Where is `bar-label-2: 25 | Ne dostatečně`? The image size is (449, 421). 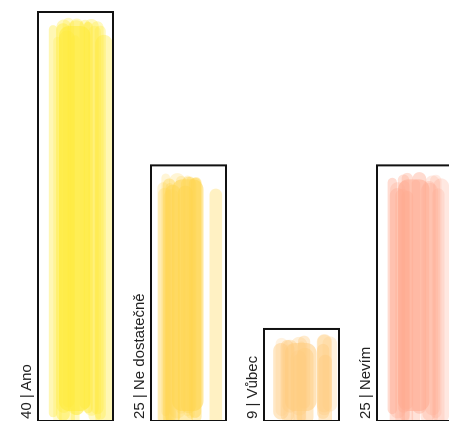
bar-label-2: 25 | Ne dostatečně is located at coordinates (139, 356).